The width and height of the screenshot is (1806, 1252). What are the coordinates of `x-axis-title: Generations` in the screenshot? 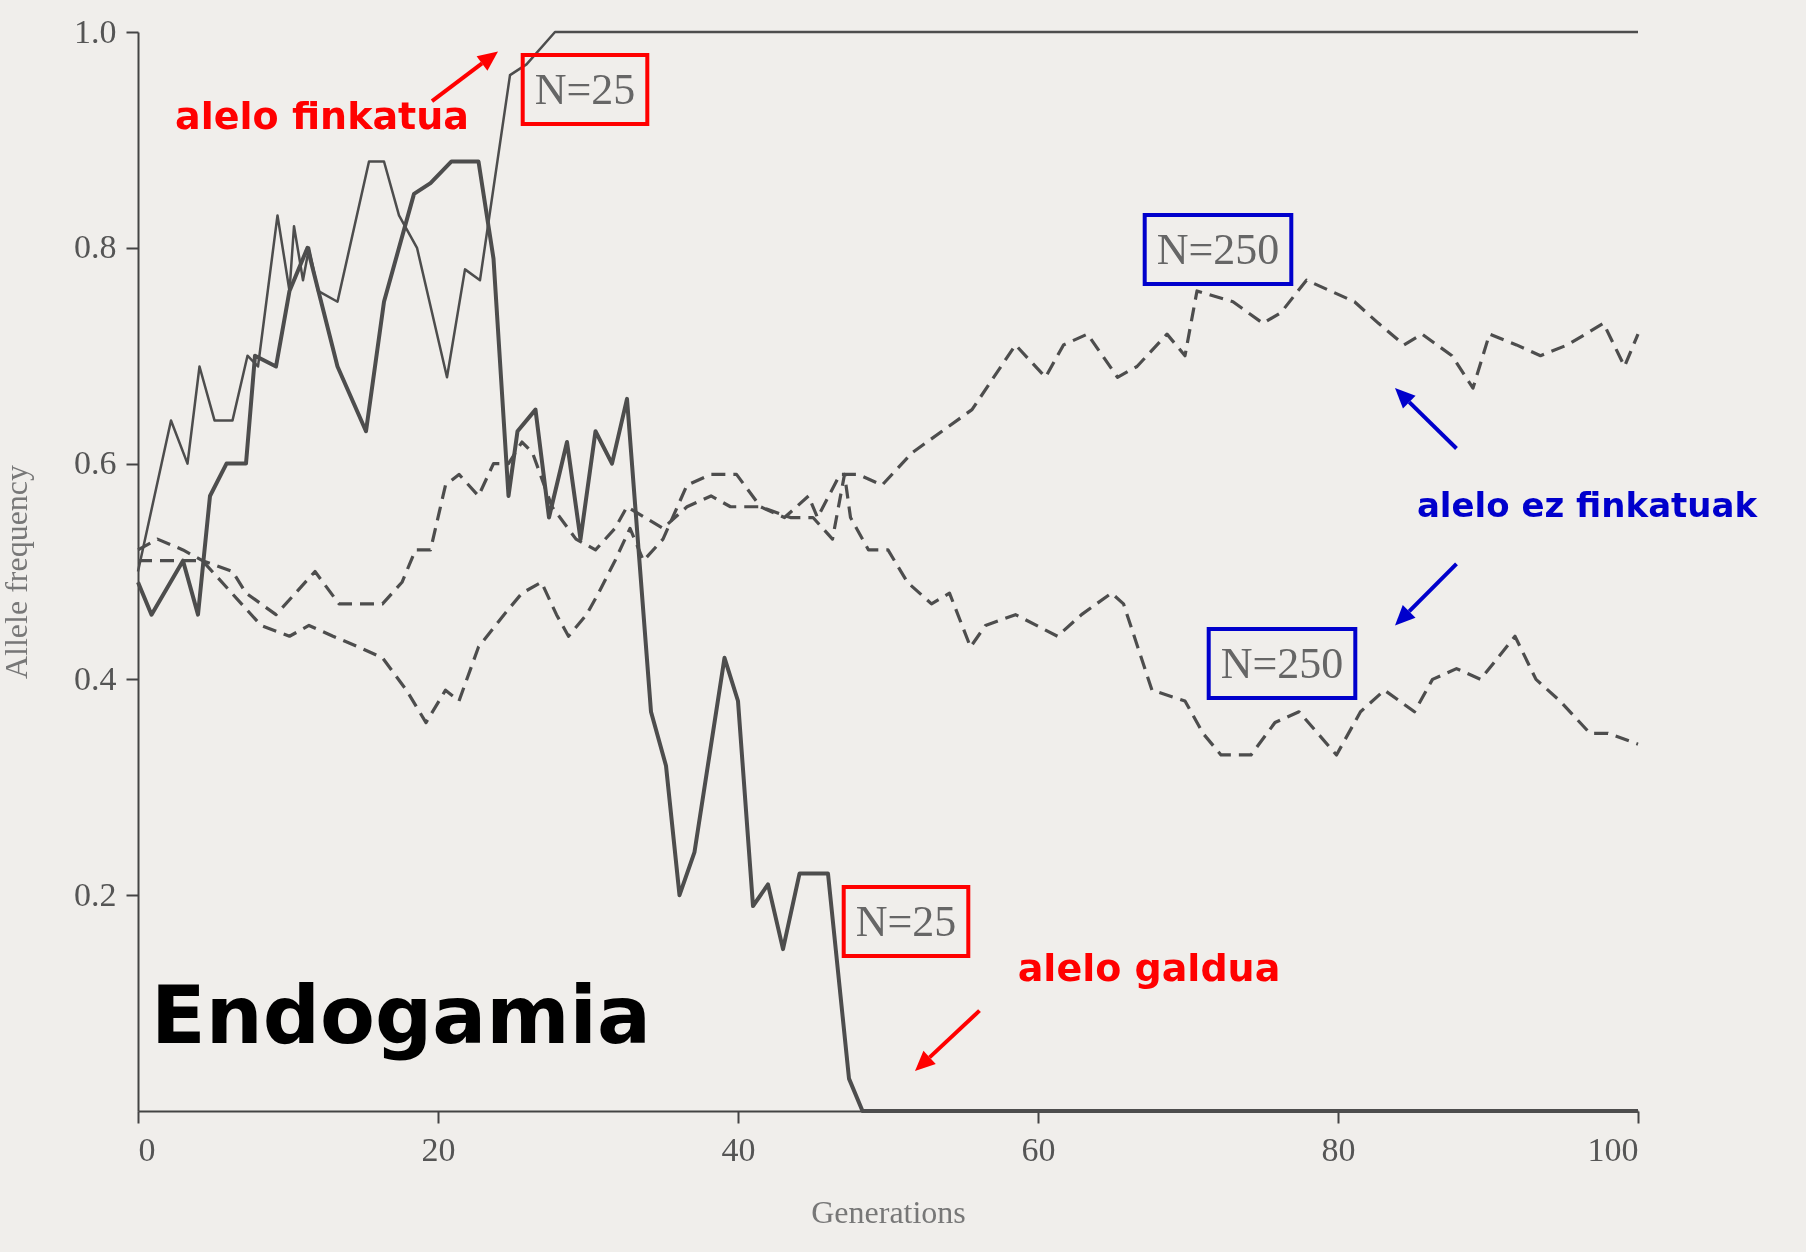 It's located at (888, 1211).